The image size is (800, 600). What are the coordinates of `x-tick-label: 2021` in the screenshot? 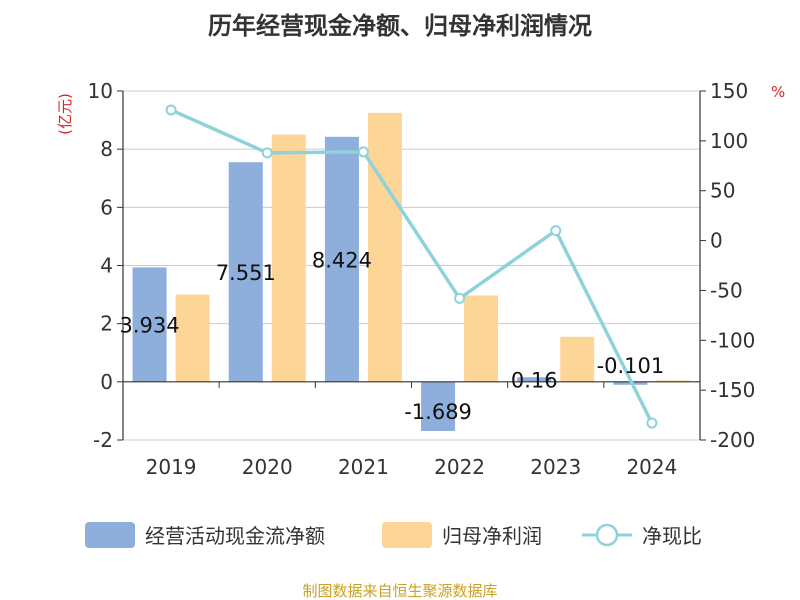 It's located at (363, 467).